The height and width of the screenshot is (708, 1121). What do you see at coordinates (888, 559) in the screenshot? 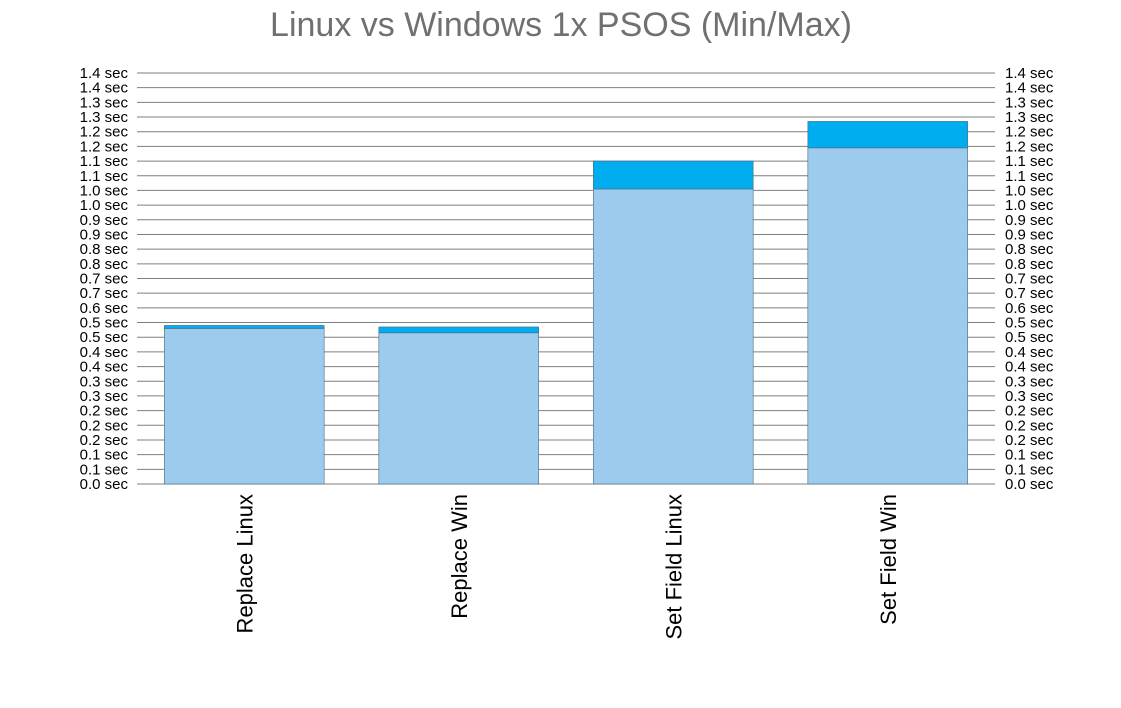
I see `category-label: Set Field Win` at bounding box center [888, 559].